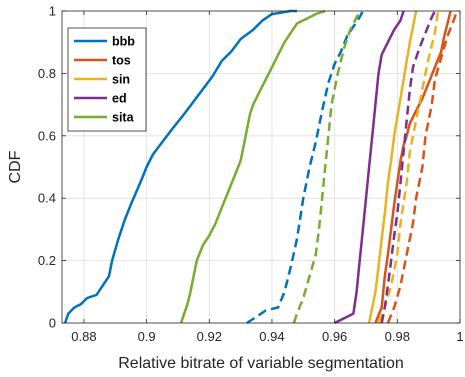 The width and height of the screenshot is (465, 377). Describe the element at coordinates (15, 166) in the screenshot. I see `y-axis-label: CDF` at that location.